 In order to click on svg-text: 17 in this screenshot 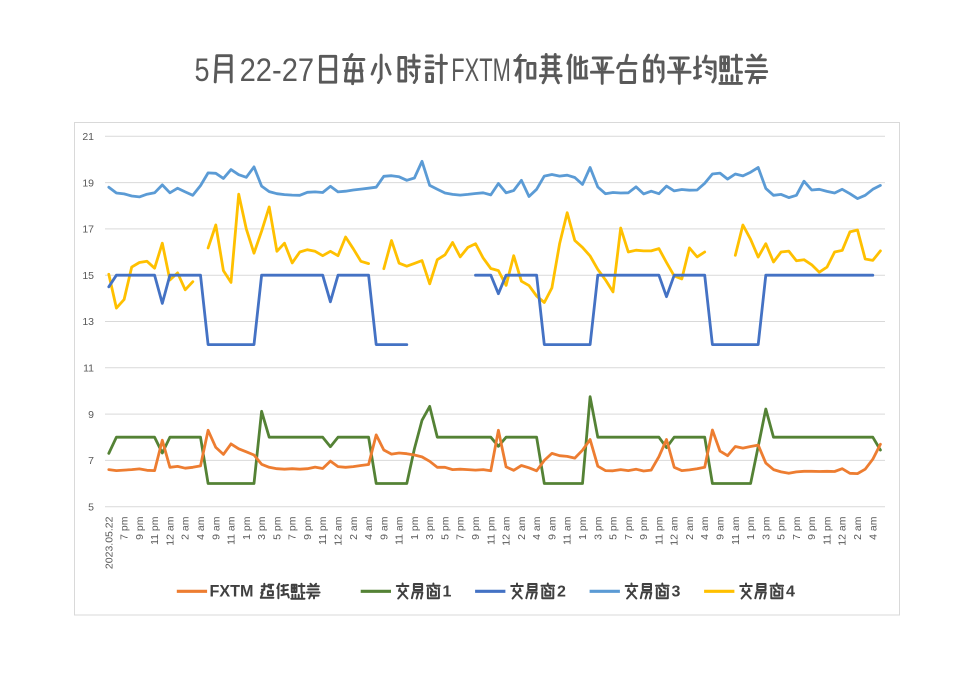, I will do `click(88, 230)`.